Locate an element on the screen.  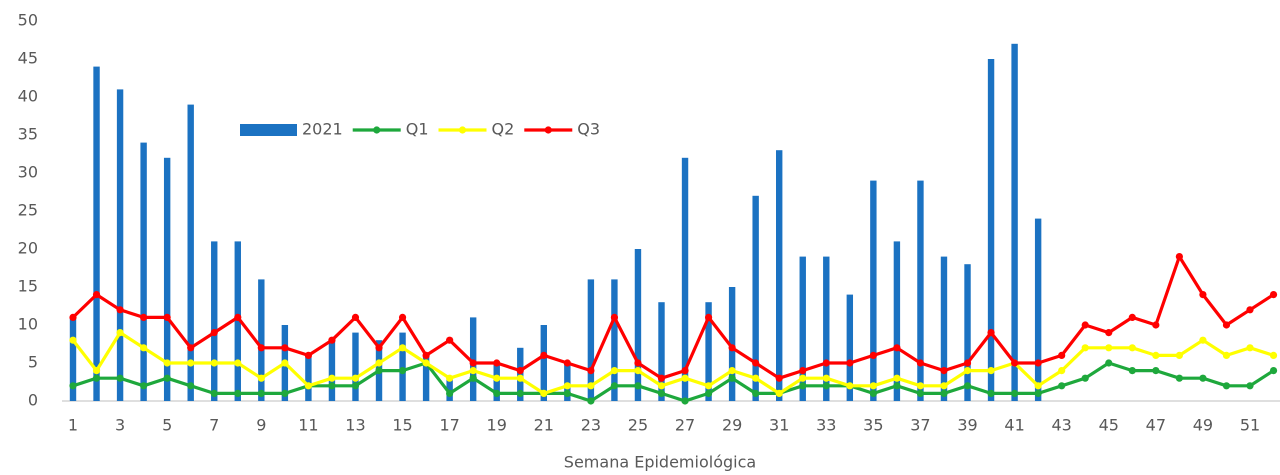
x-axis-label: Semana Epidemiológica is located at coordinates (660, 462).